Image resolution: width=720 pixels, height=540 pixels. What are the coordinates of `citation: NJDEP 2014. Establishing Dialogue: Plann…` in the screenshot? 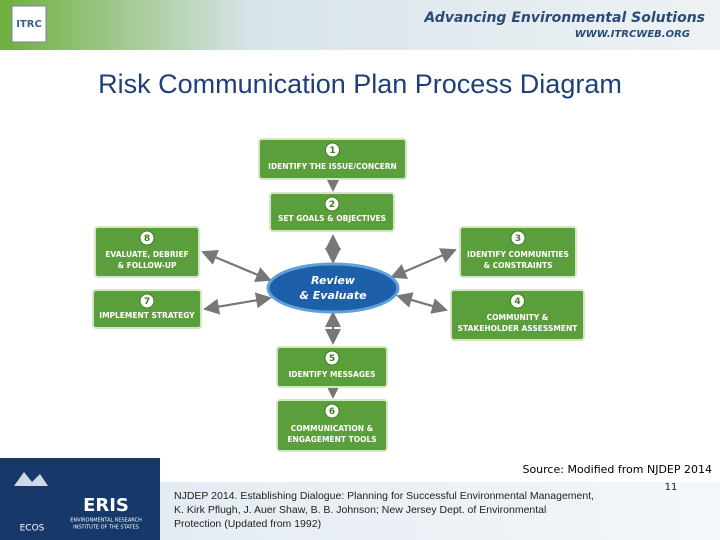 It's located at (384, 496).